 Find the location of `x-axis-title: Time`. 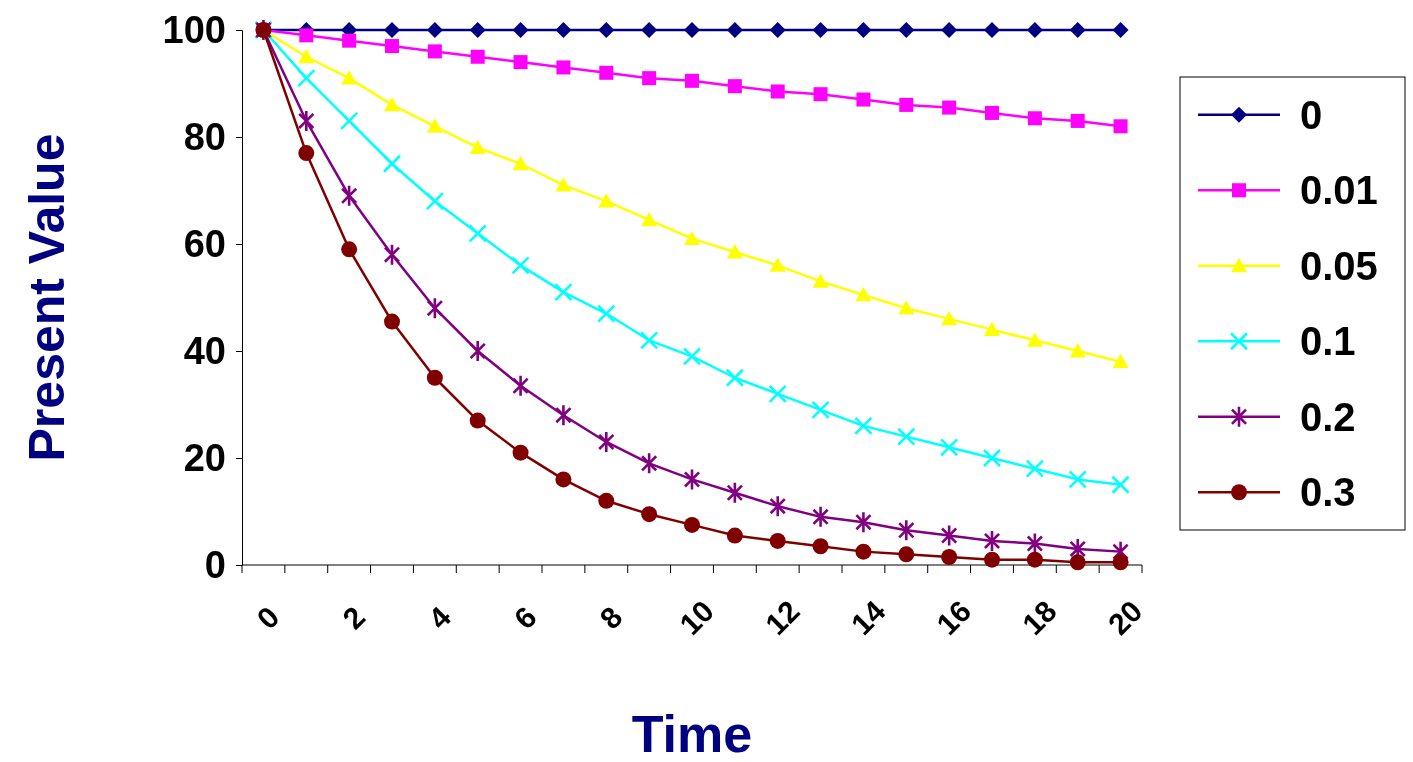

x-axis-title: Time is located at coordinates (692, 733).